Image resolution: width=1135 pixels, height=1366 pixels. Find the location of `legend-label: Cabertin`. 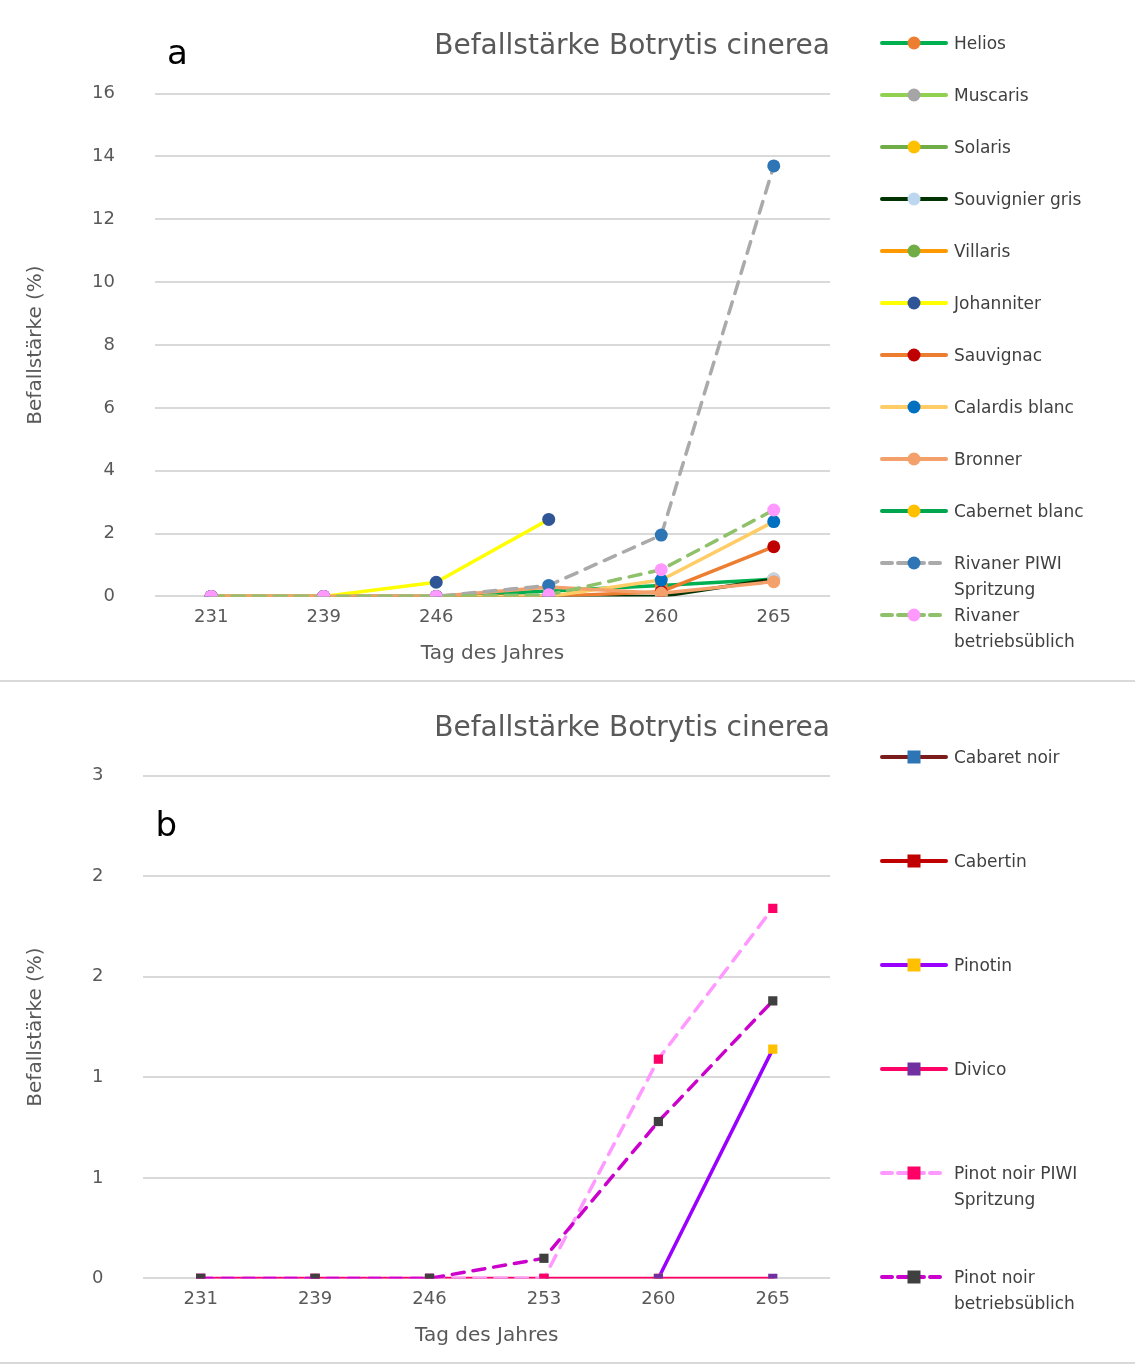

legend-label: Cabertin is located at coordinates (991, 861).